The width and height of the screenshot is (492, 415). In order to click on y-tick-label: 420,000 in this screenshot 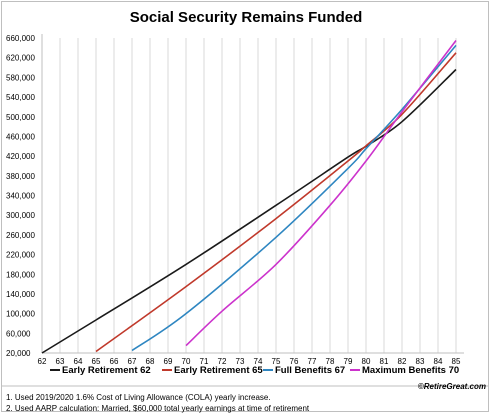, I will do `click(20, 156)`.